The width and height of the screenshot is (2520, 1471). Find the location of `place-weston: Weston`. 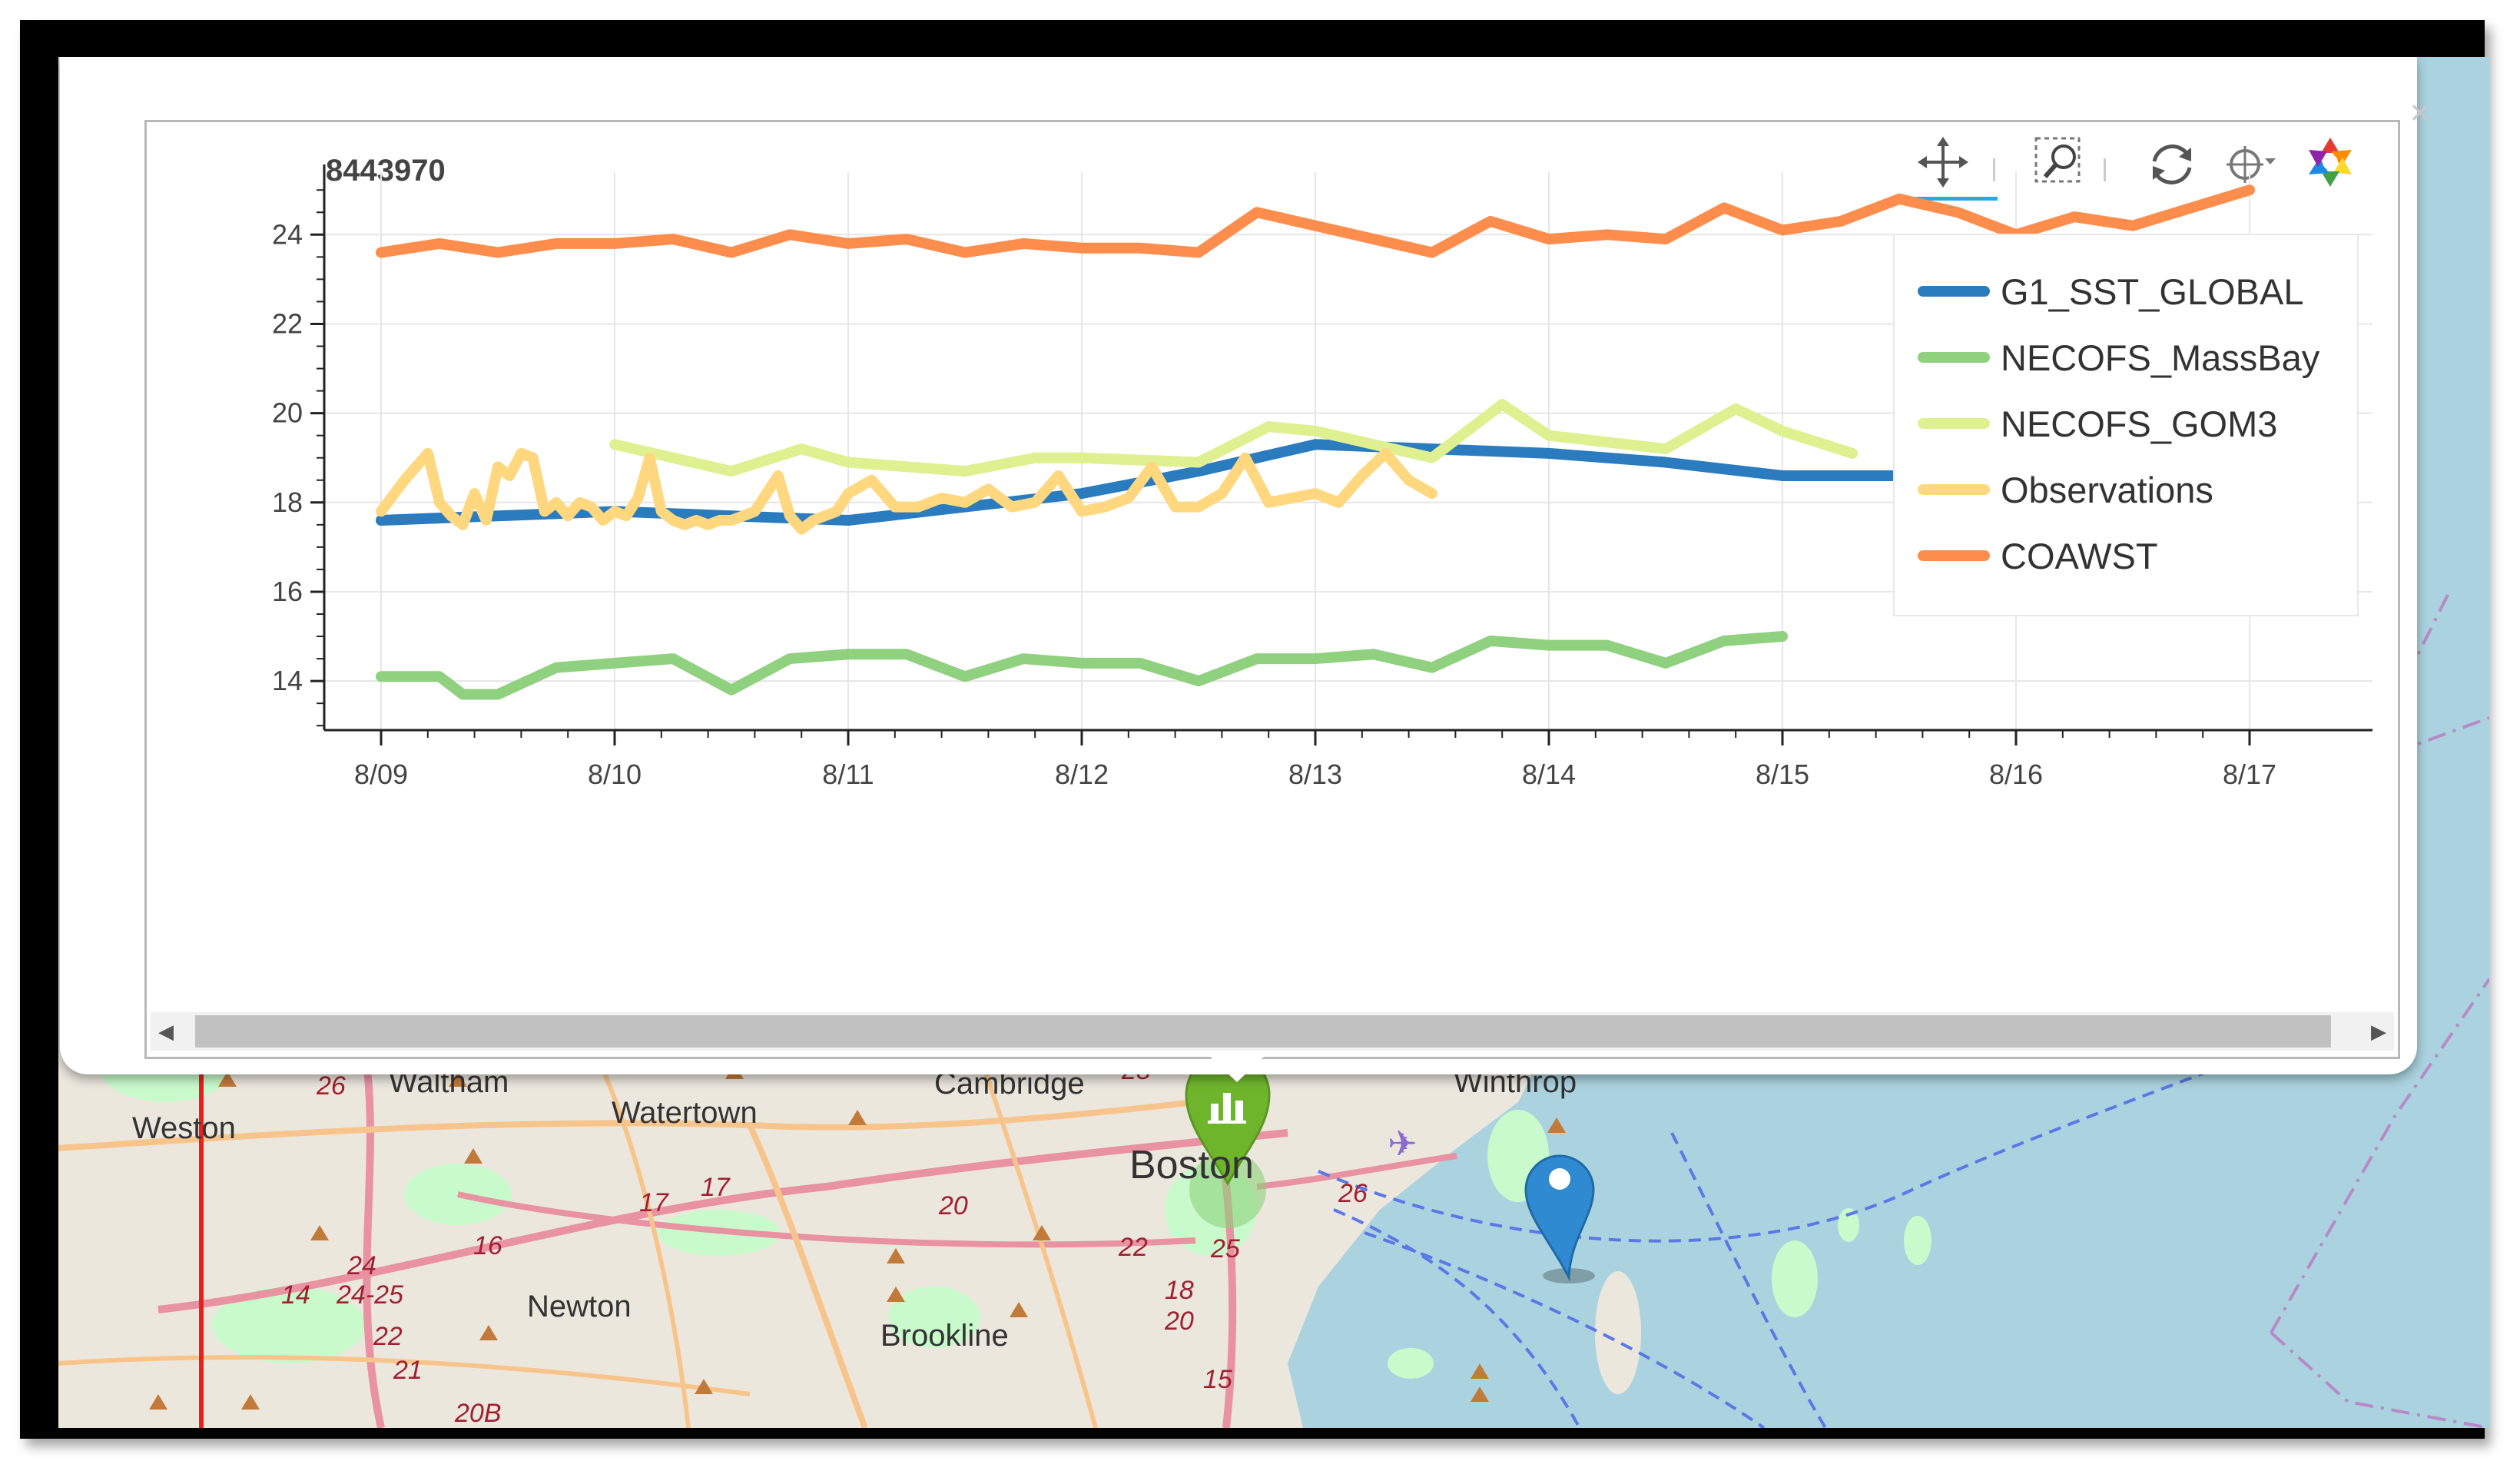

place-weston: Weston is located at coordinates (184, 1128).